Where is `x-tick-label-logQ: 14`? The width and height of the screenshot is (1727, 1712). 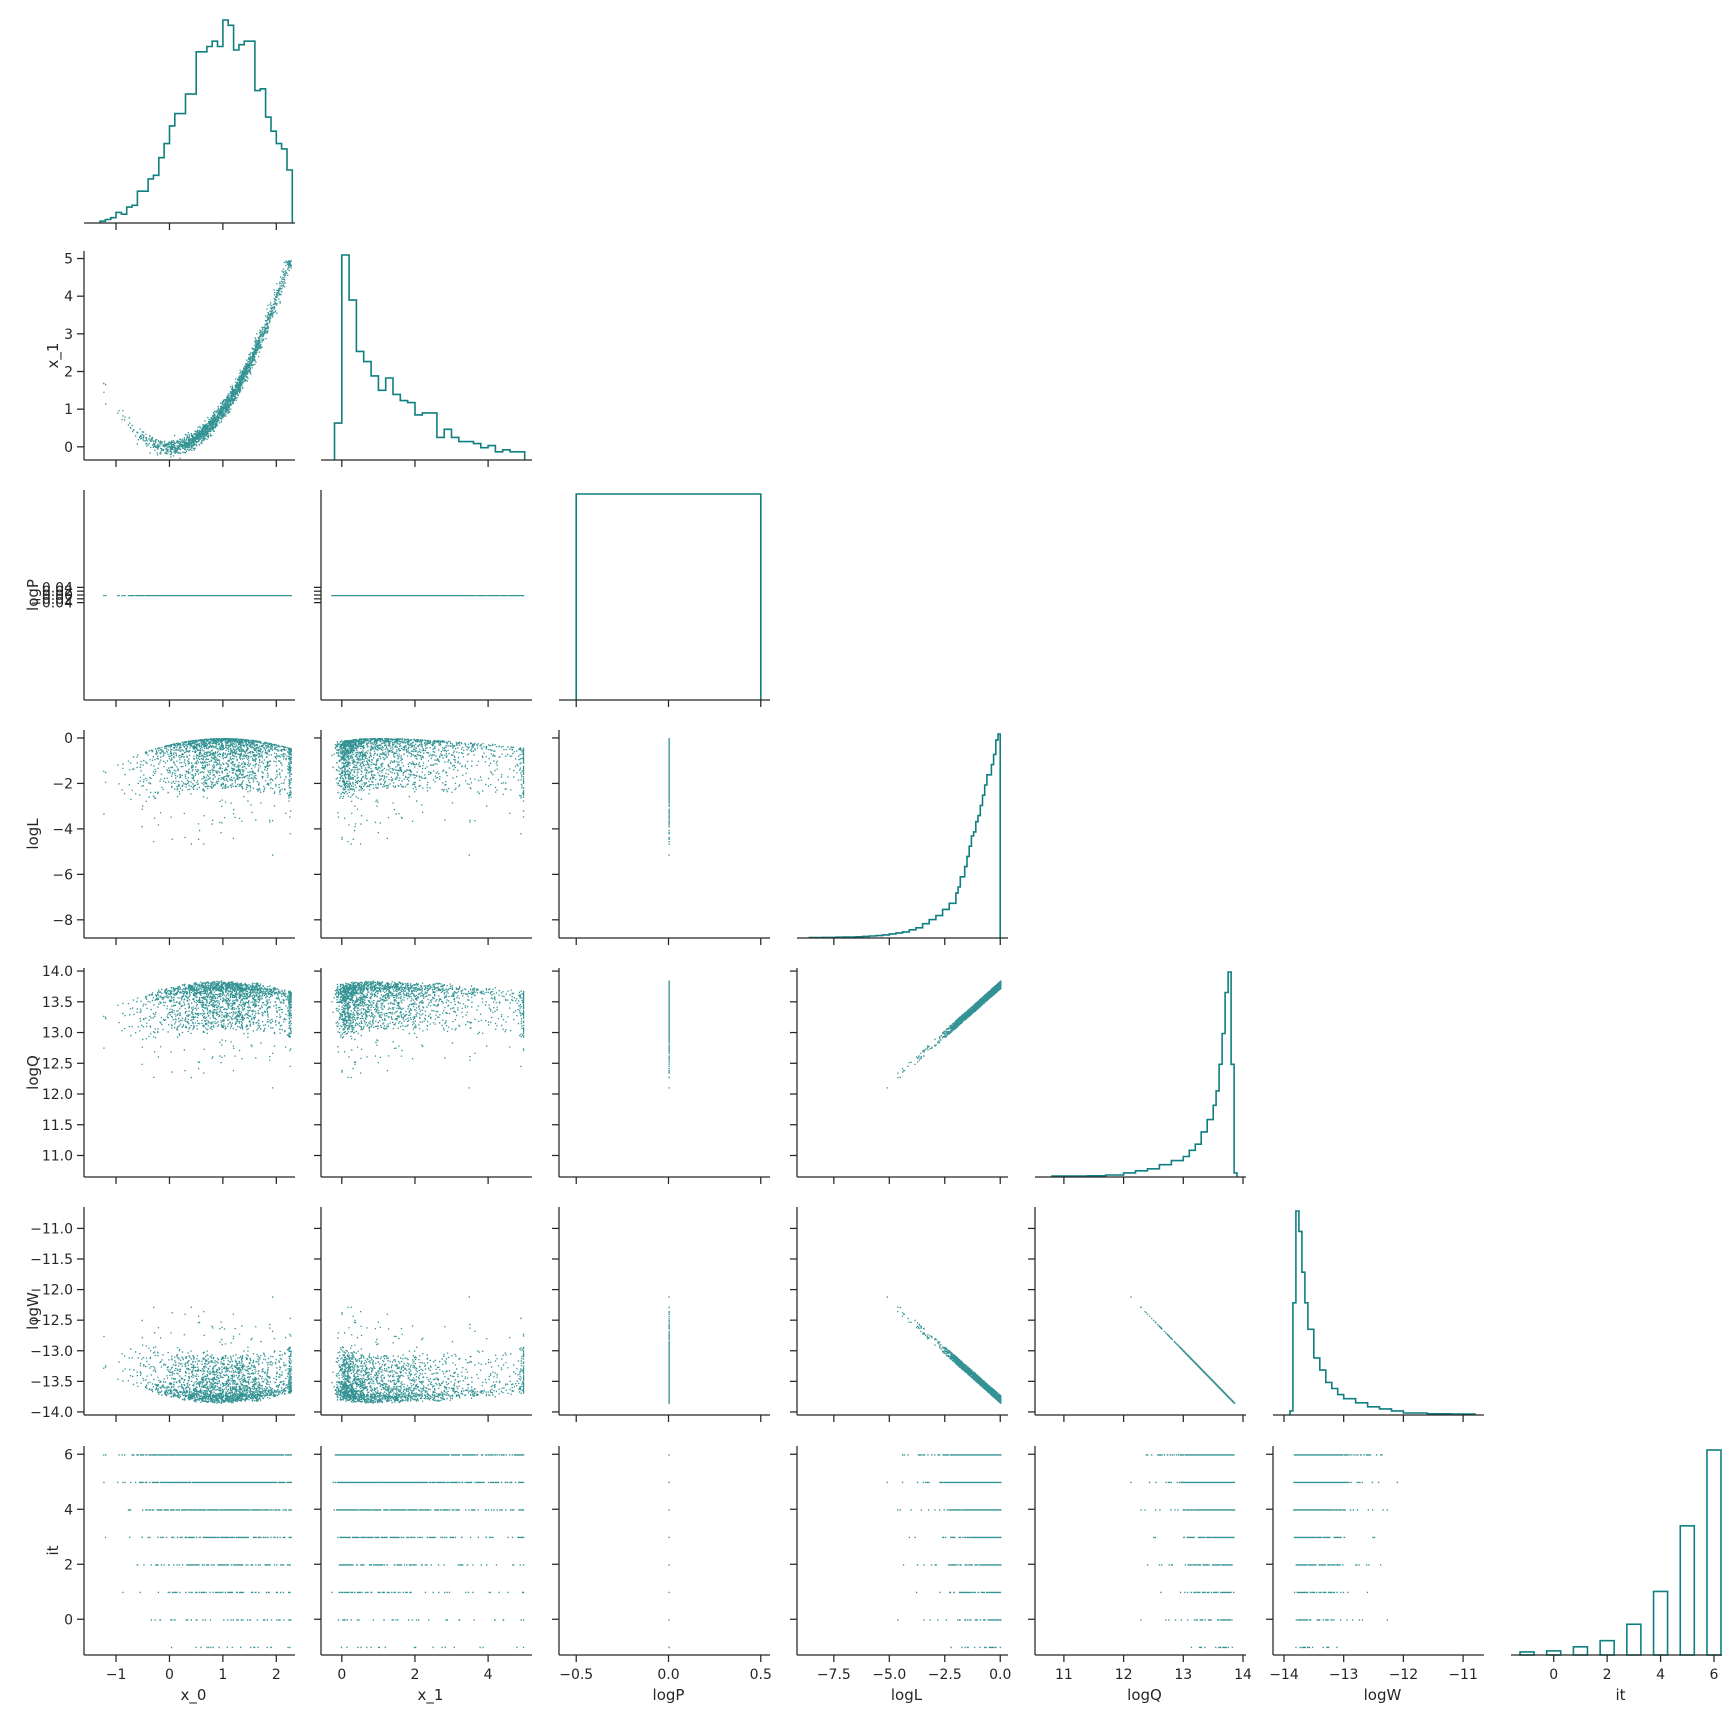
x-tick-label-logQ: 14 is located at coordinates (1243, 1675).